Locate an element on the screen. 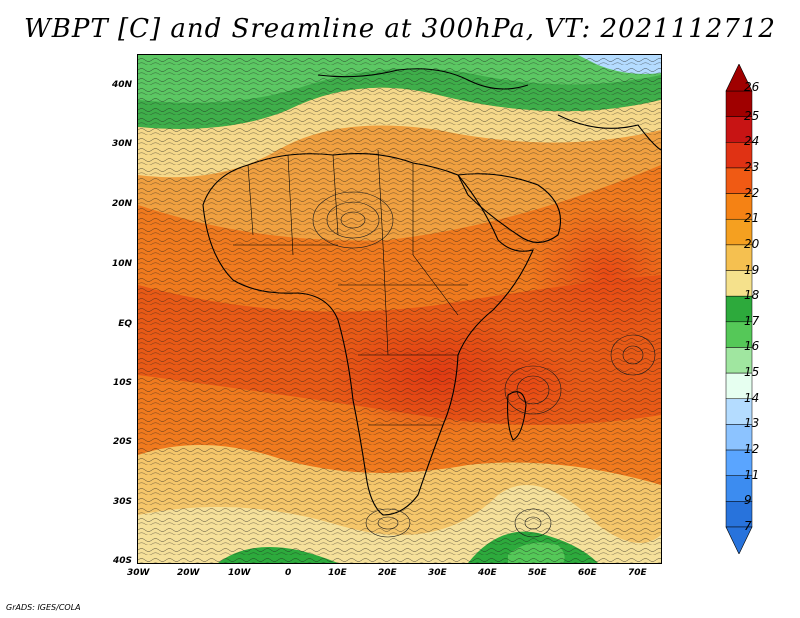 Image resolution: width=800 pixels, height=618 pixels. lon-label-30e: 30E is located at coordinates (437, 573).